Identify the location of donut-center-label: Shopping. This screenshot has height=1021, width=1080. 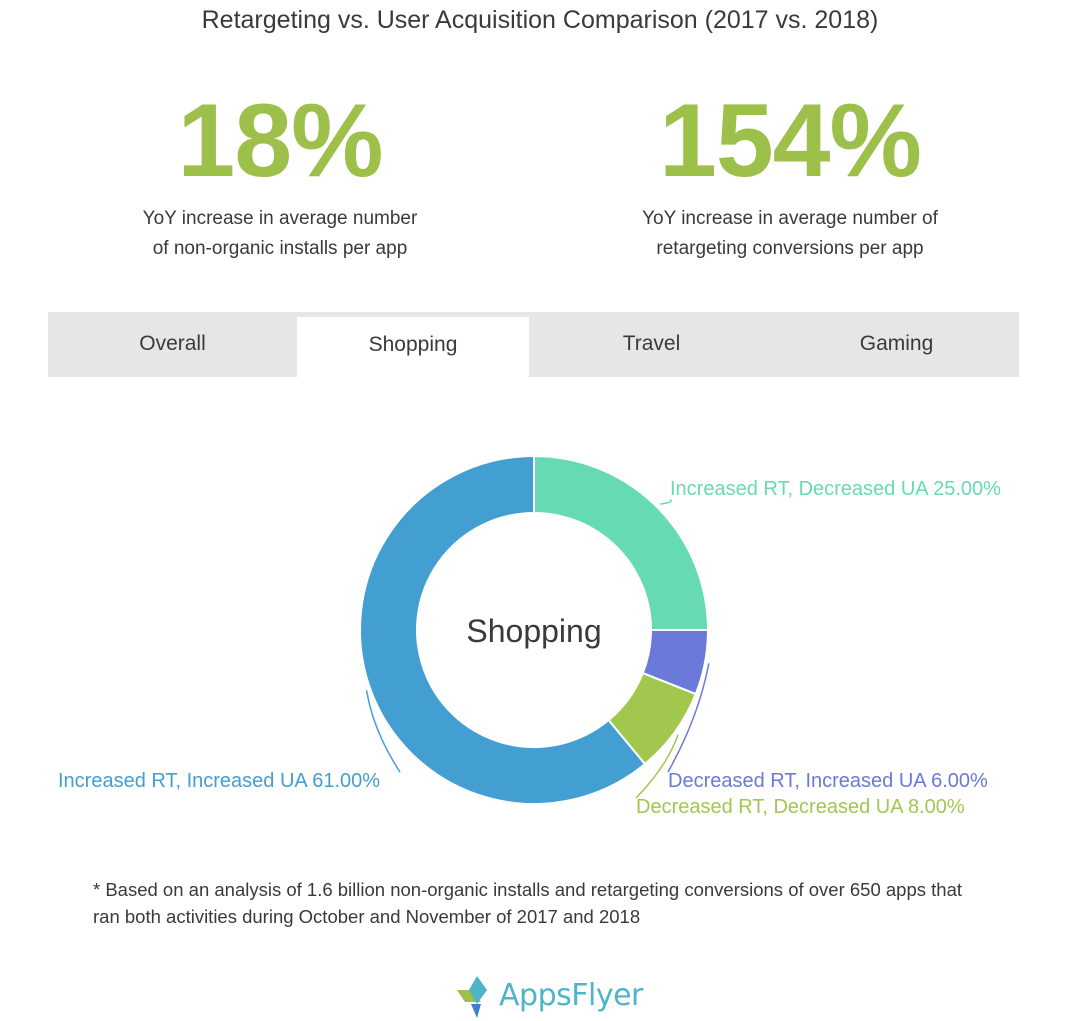
(533, 631).